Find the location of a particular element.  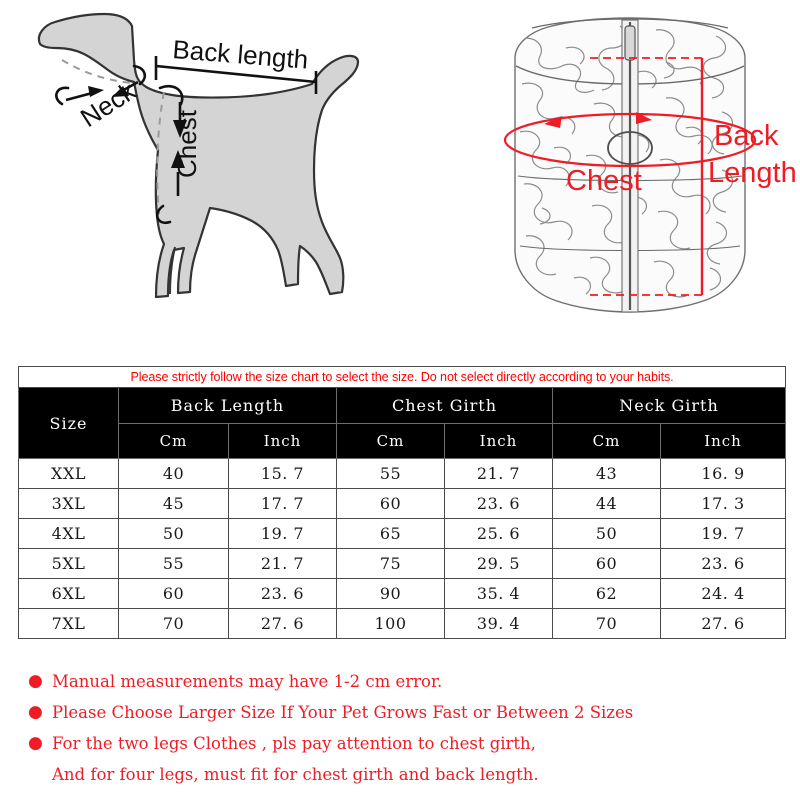

garment-diagram: Chest Back Length is located at coordinates (650, 165).